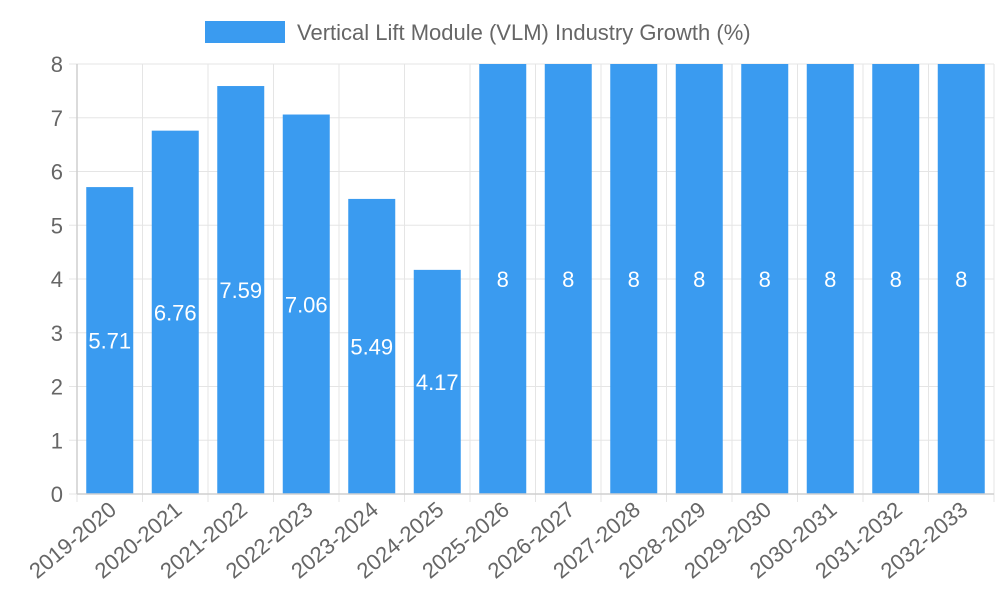  I want to click on y-tick-label: 5, so click(57, 225).